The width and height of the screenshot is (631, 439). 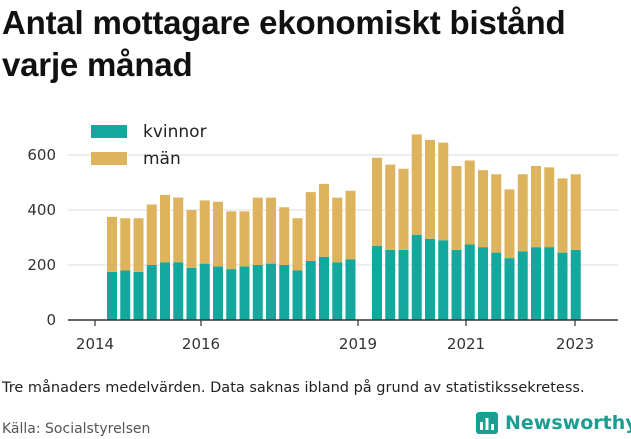 What do you see at coordinates (201, 344) in the screenshot?
I see `x-tick-label: 2016` at bounding box center [201, 344].